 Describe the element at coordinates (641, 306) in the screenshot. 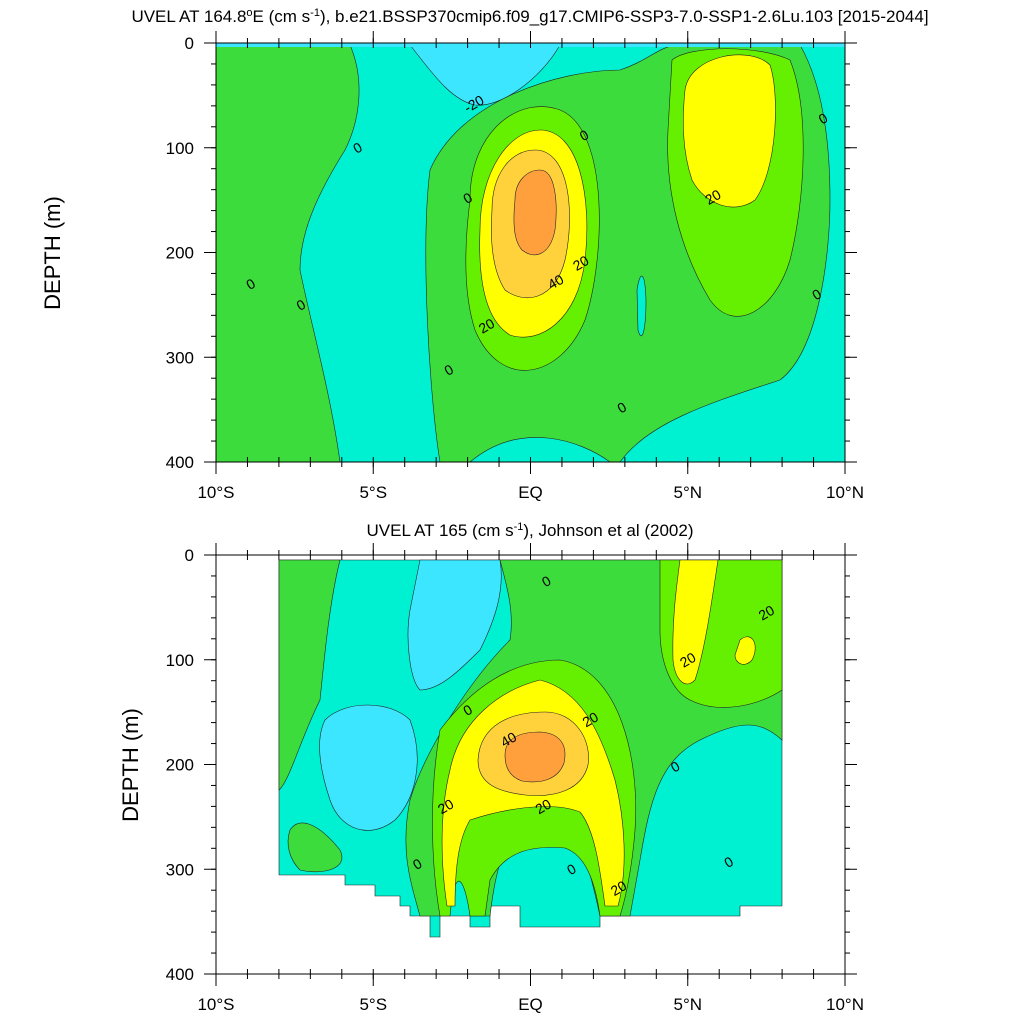

I see `level-0-sliver` at that location.